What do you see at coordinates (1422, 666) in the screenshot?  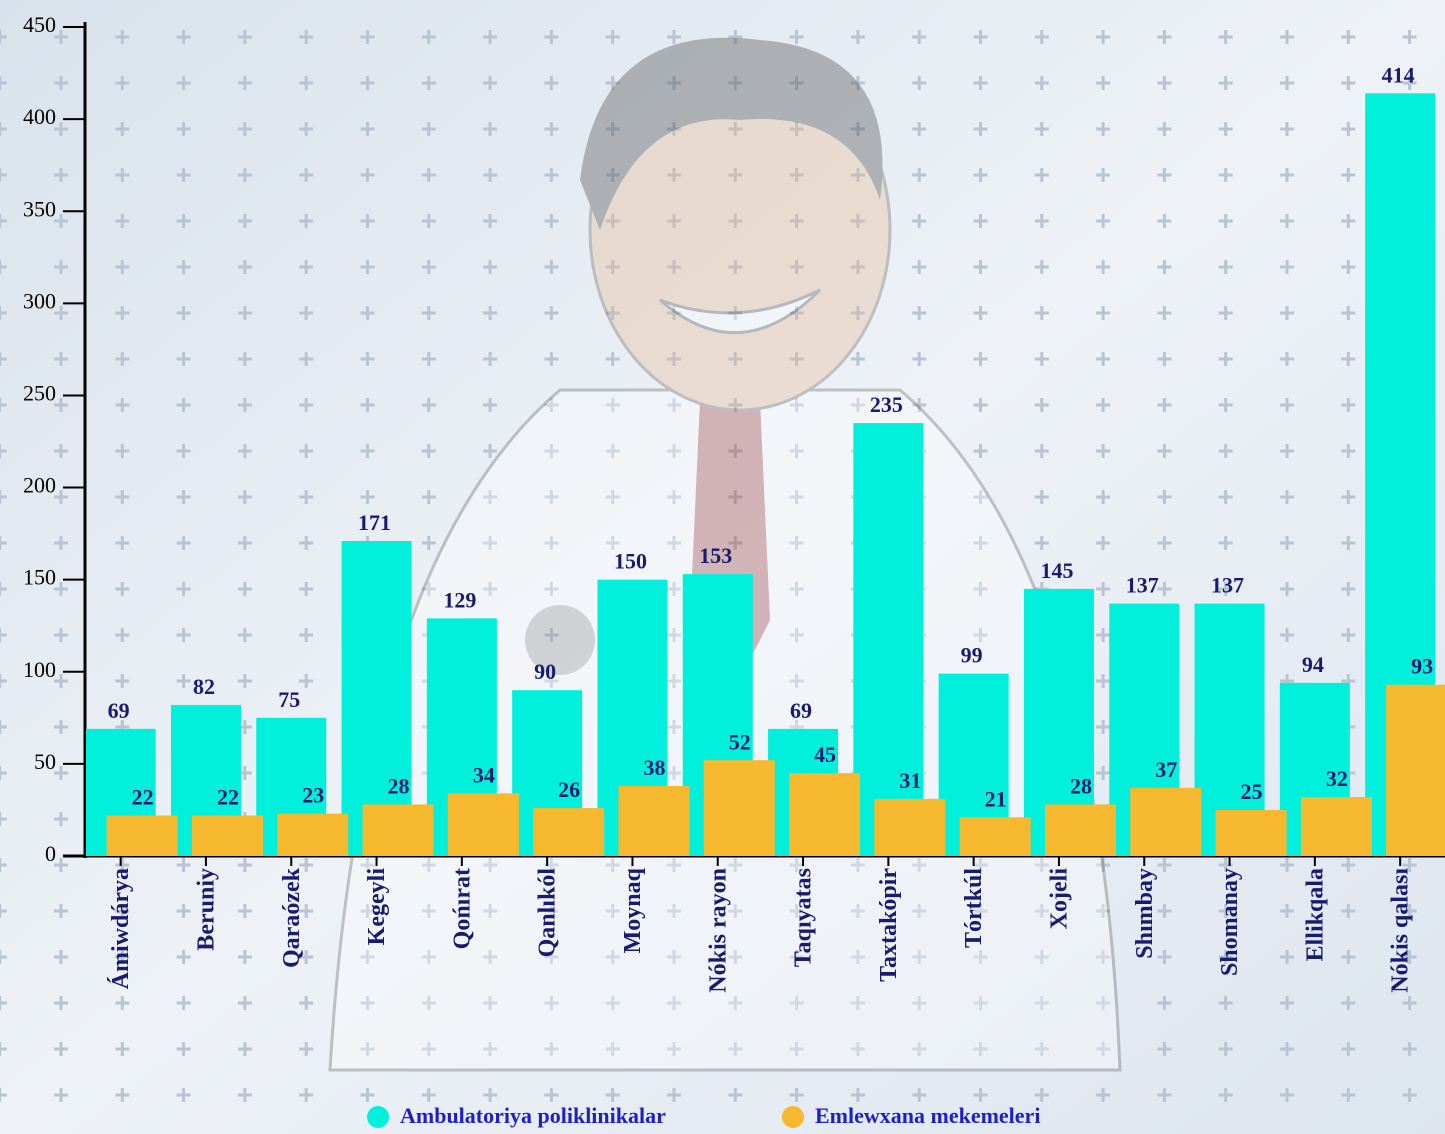 I see `value-label: 93` at bounding box center [1422, 666].